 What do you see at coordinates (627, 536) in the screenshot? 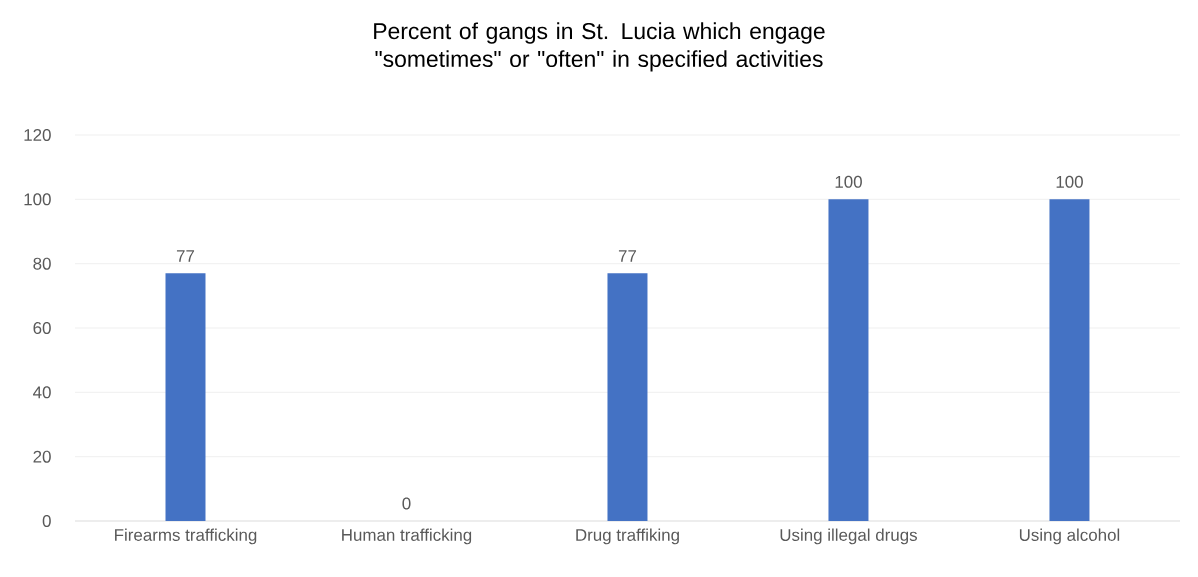
I see `x-tick-label: Drug traffiking` at bounding box center [627, 536].